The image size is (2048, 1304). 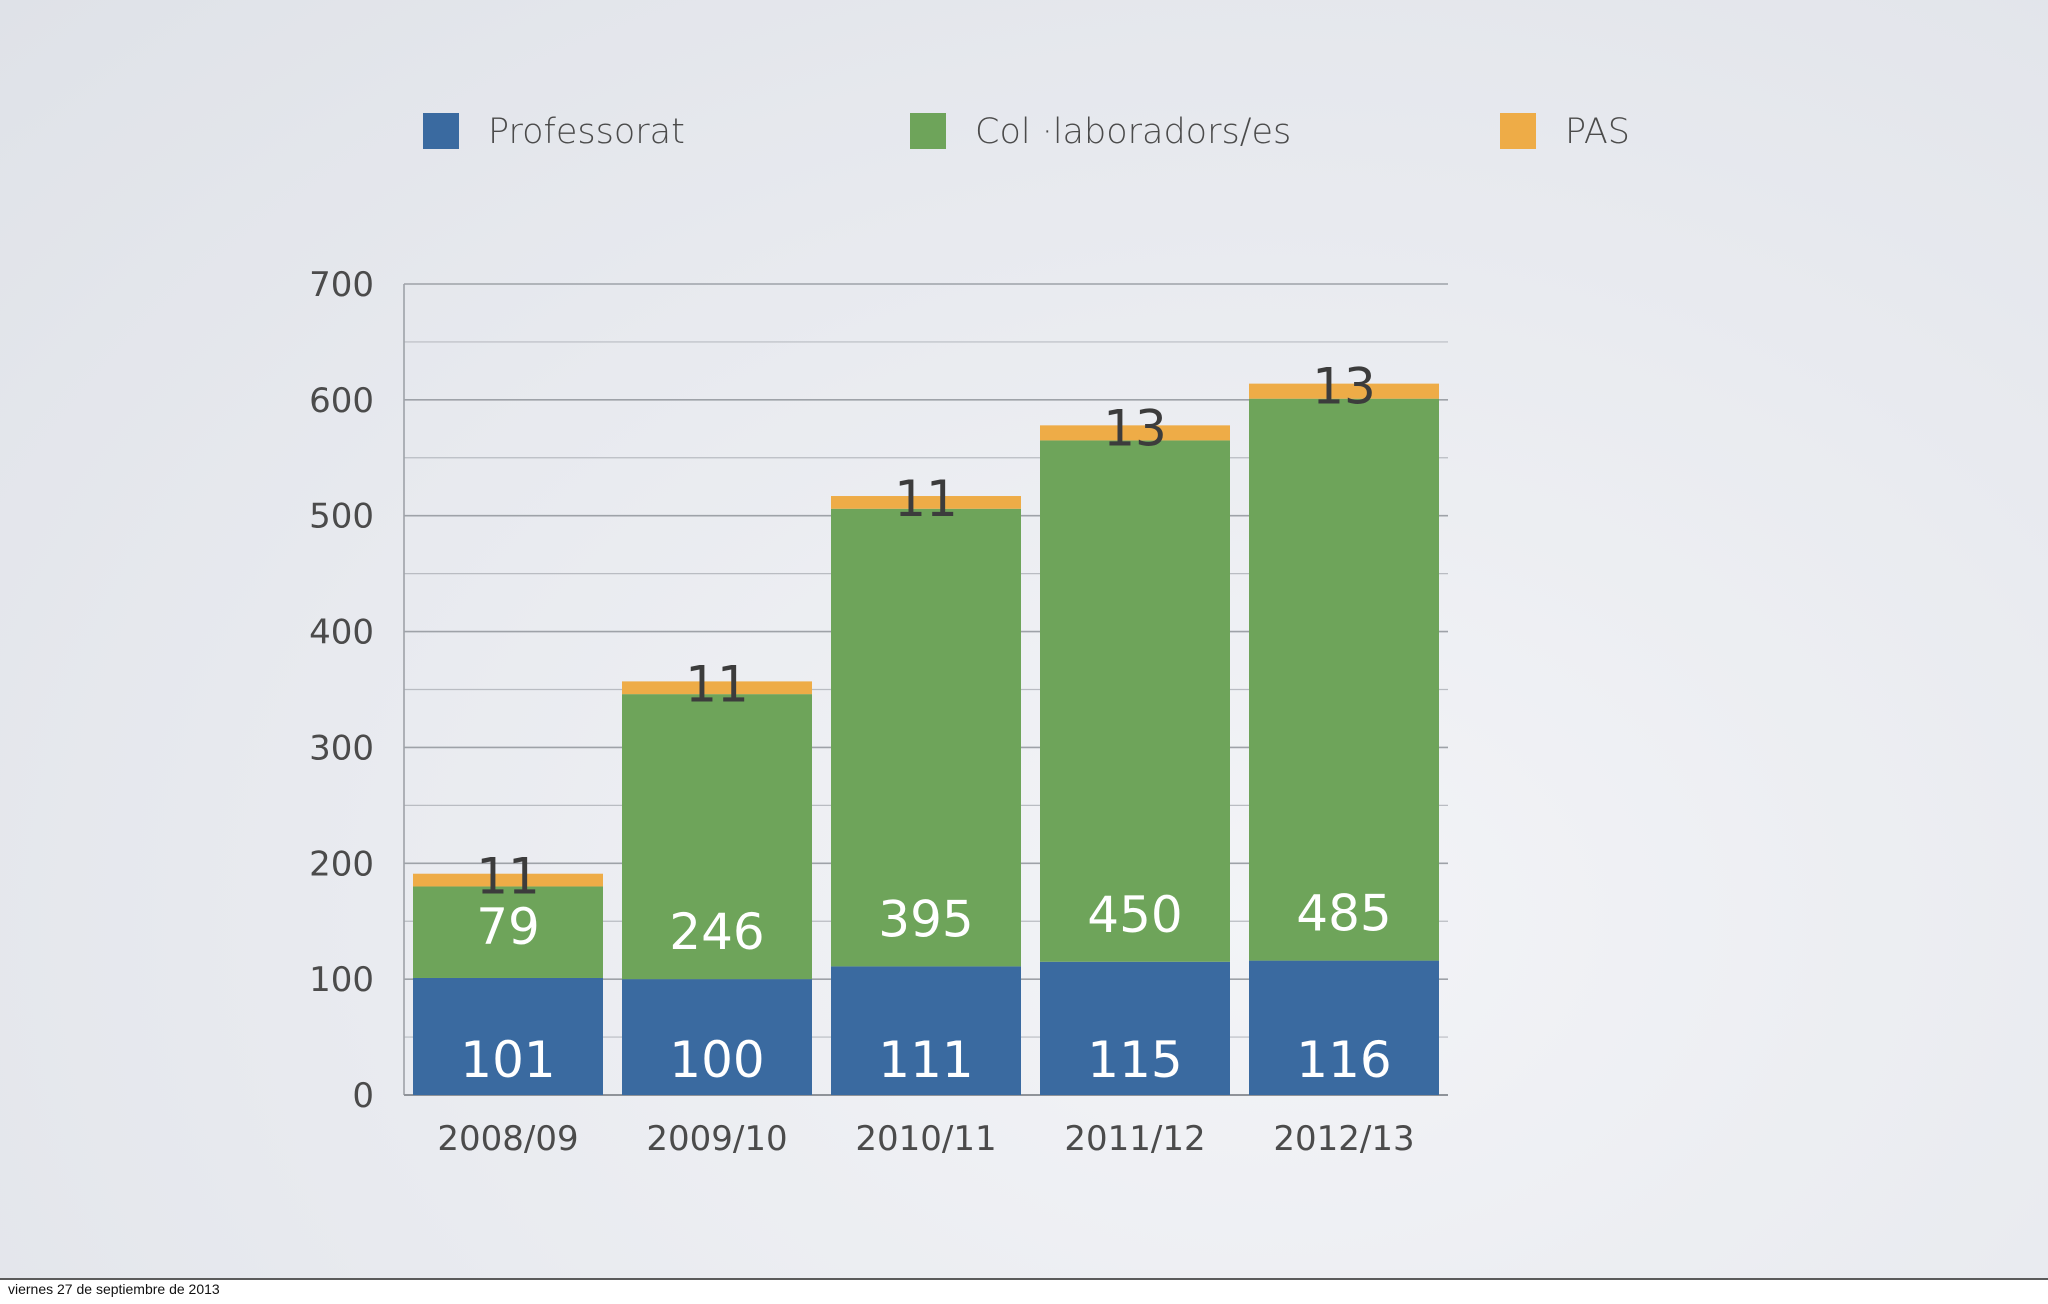 What do you see at coordinates (341, 748) in the screenshot?
I see `y-tick-label: 300` at bounding box center [341, 748].